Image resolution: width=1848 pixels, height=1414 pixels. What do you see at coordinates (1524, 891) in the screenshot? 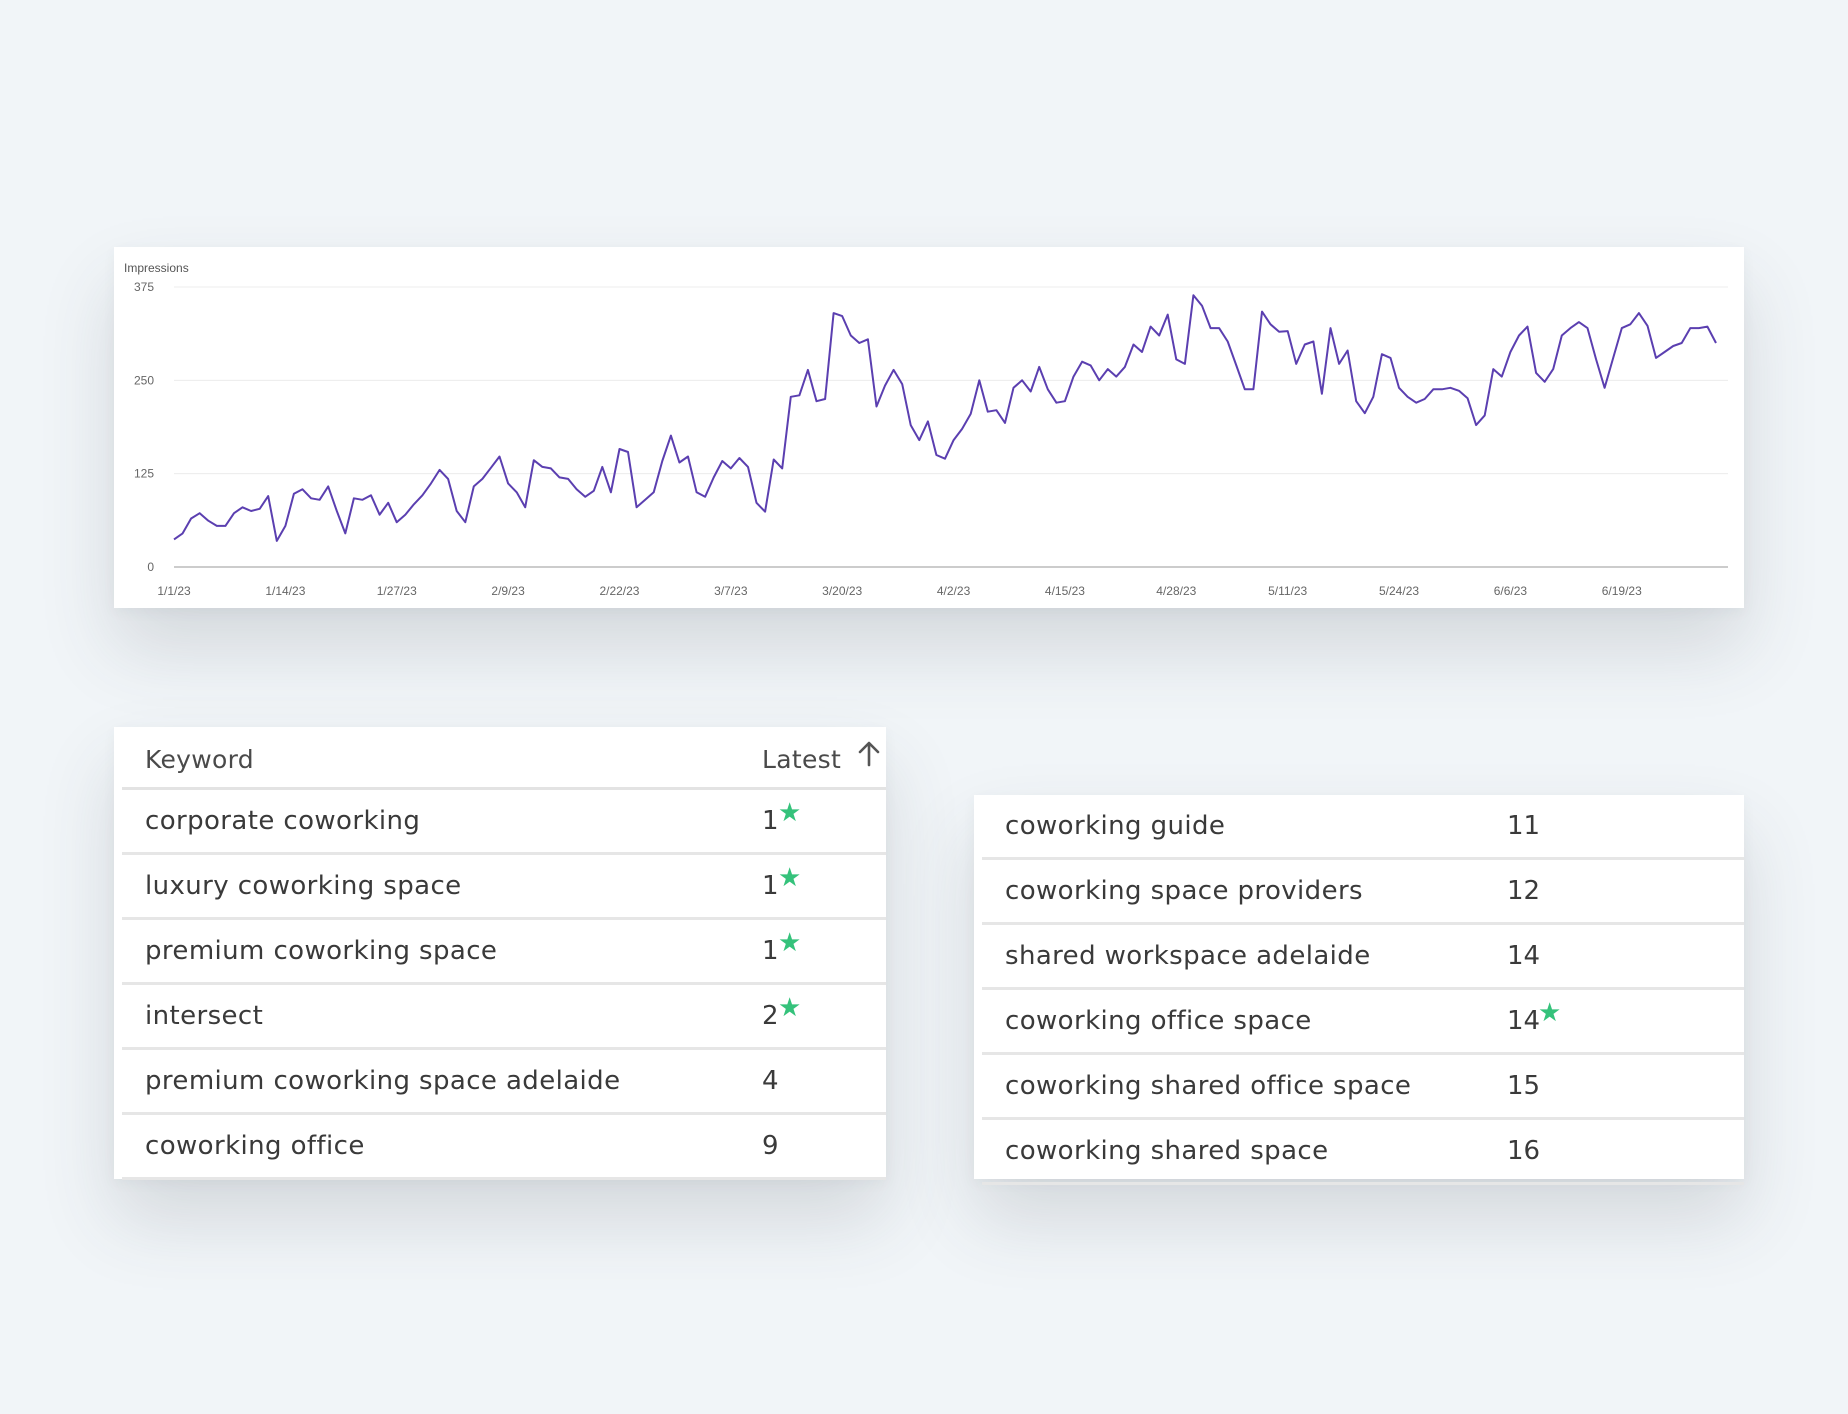
I see `latest-rank-cell: 12` at bounding box center [1524, 891].